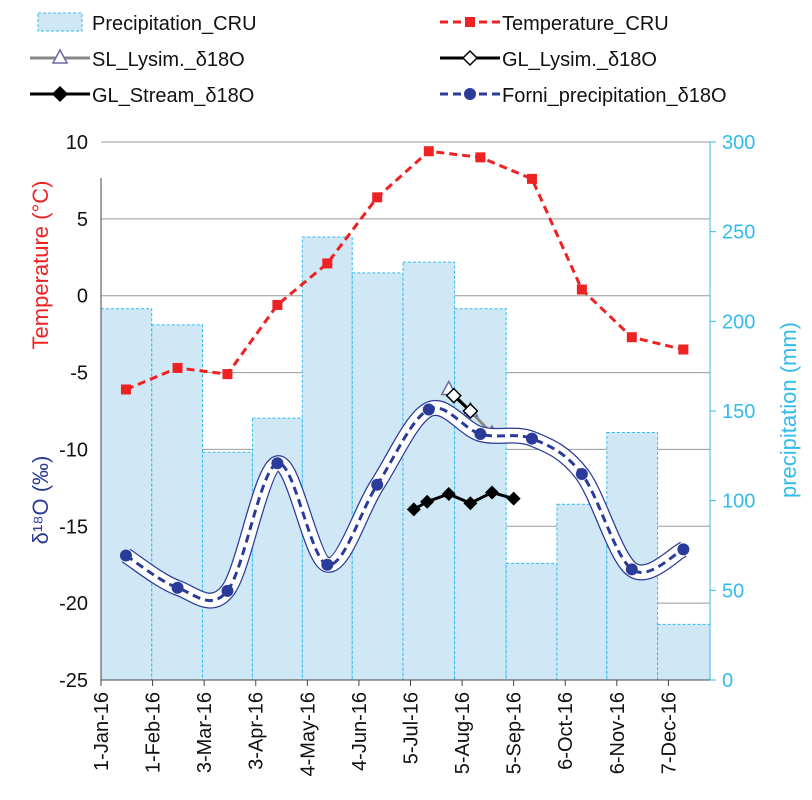  I want to click on y-axis-label-2: δ¹⁸O (‰), so click(40, 500).